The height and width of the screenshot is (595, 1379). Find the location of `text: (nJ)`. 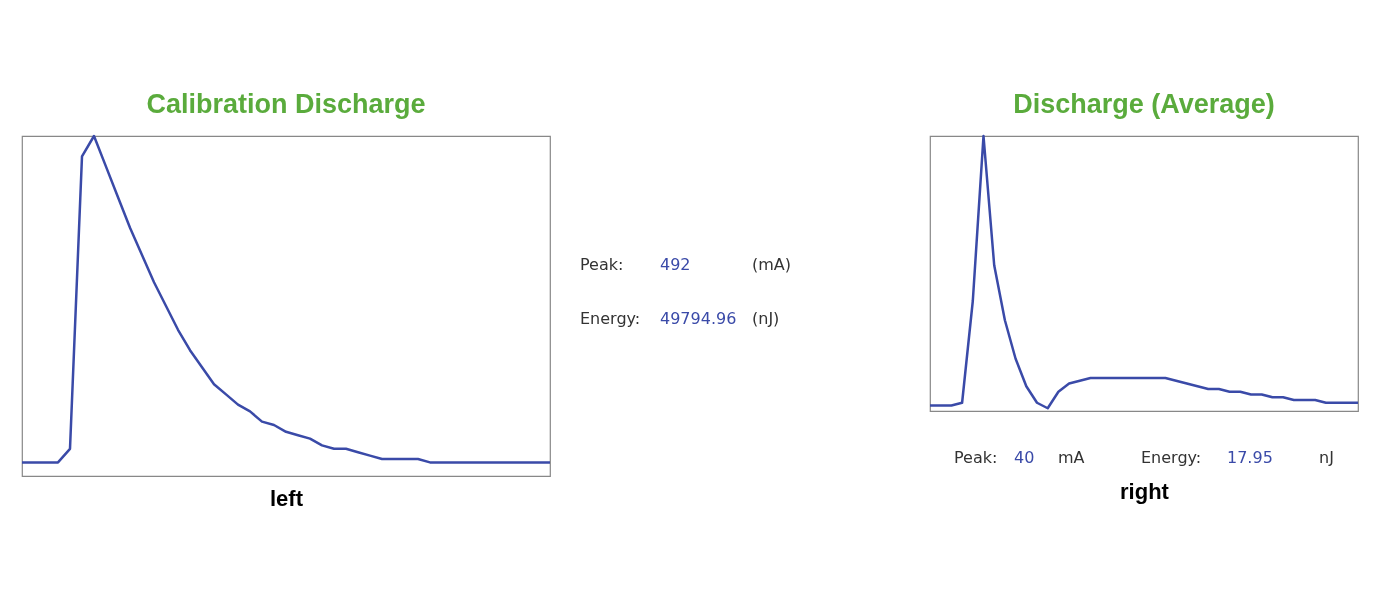

text: (nJ) is located at coordinates (766, 318).